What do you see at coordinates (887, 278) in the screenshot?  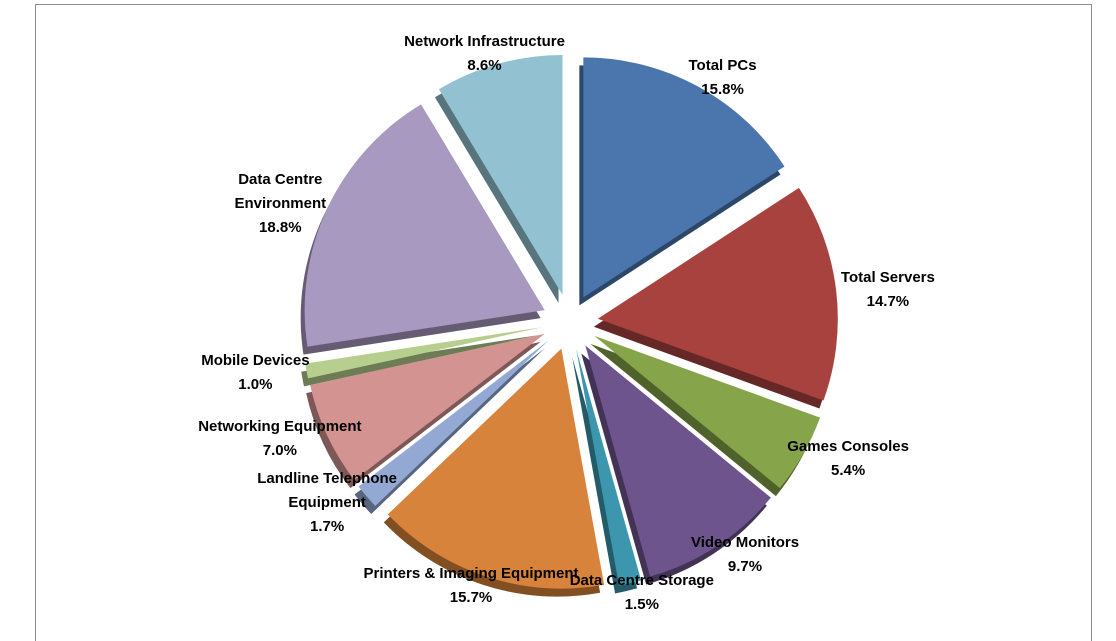 I see `category-label: Total Servers` at bounding box center [887, 278].